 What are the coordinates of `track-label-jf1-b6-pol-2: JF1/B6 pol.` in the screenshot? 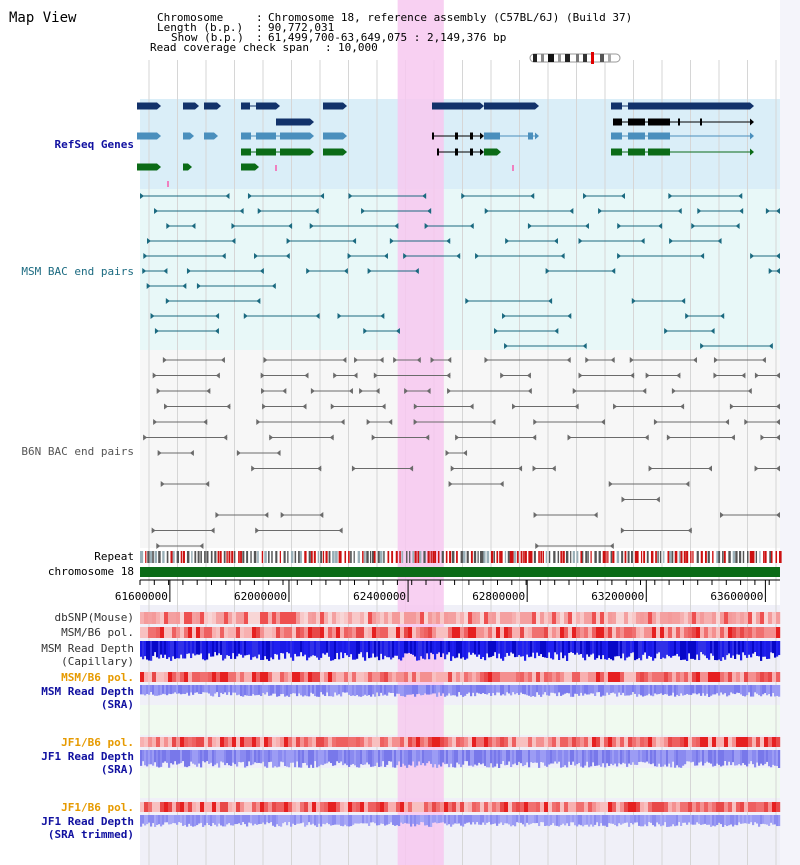 It's located at (97, 807).